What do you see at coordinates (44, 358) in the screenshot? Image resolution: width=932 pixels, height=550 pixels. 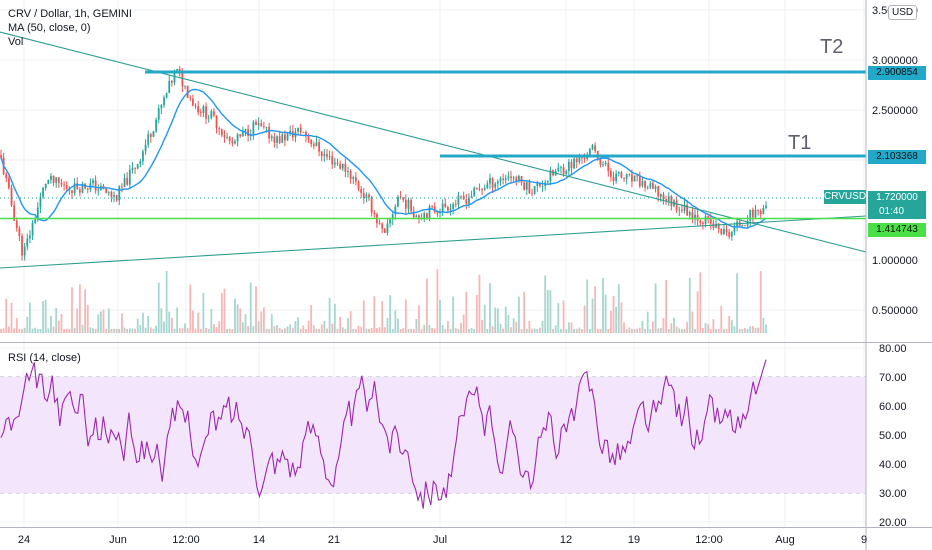 I see `rsi-legend: RSI (14, close)` at bounding box center [44, 358].